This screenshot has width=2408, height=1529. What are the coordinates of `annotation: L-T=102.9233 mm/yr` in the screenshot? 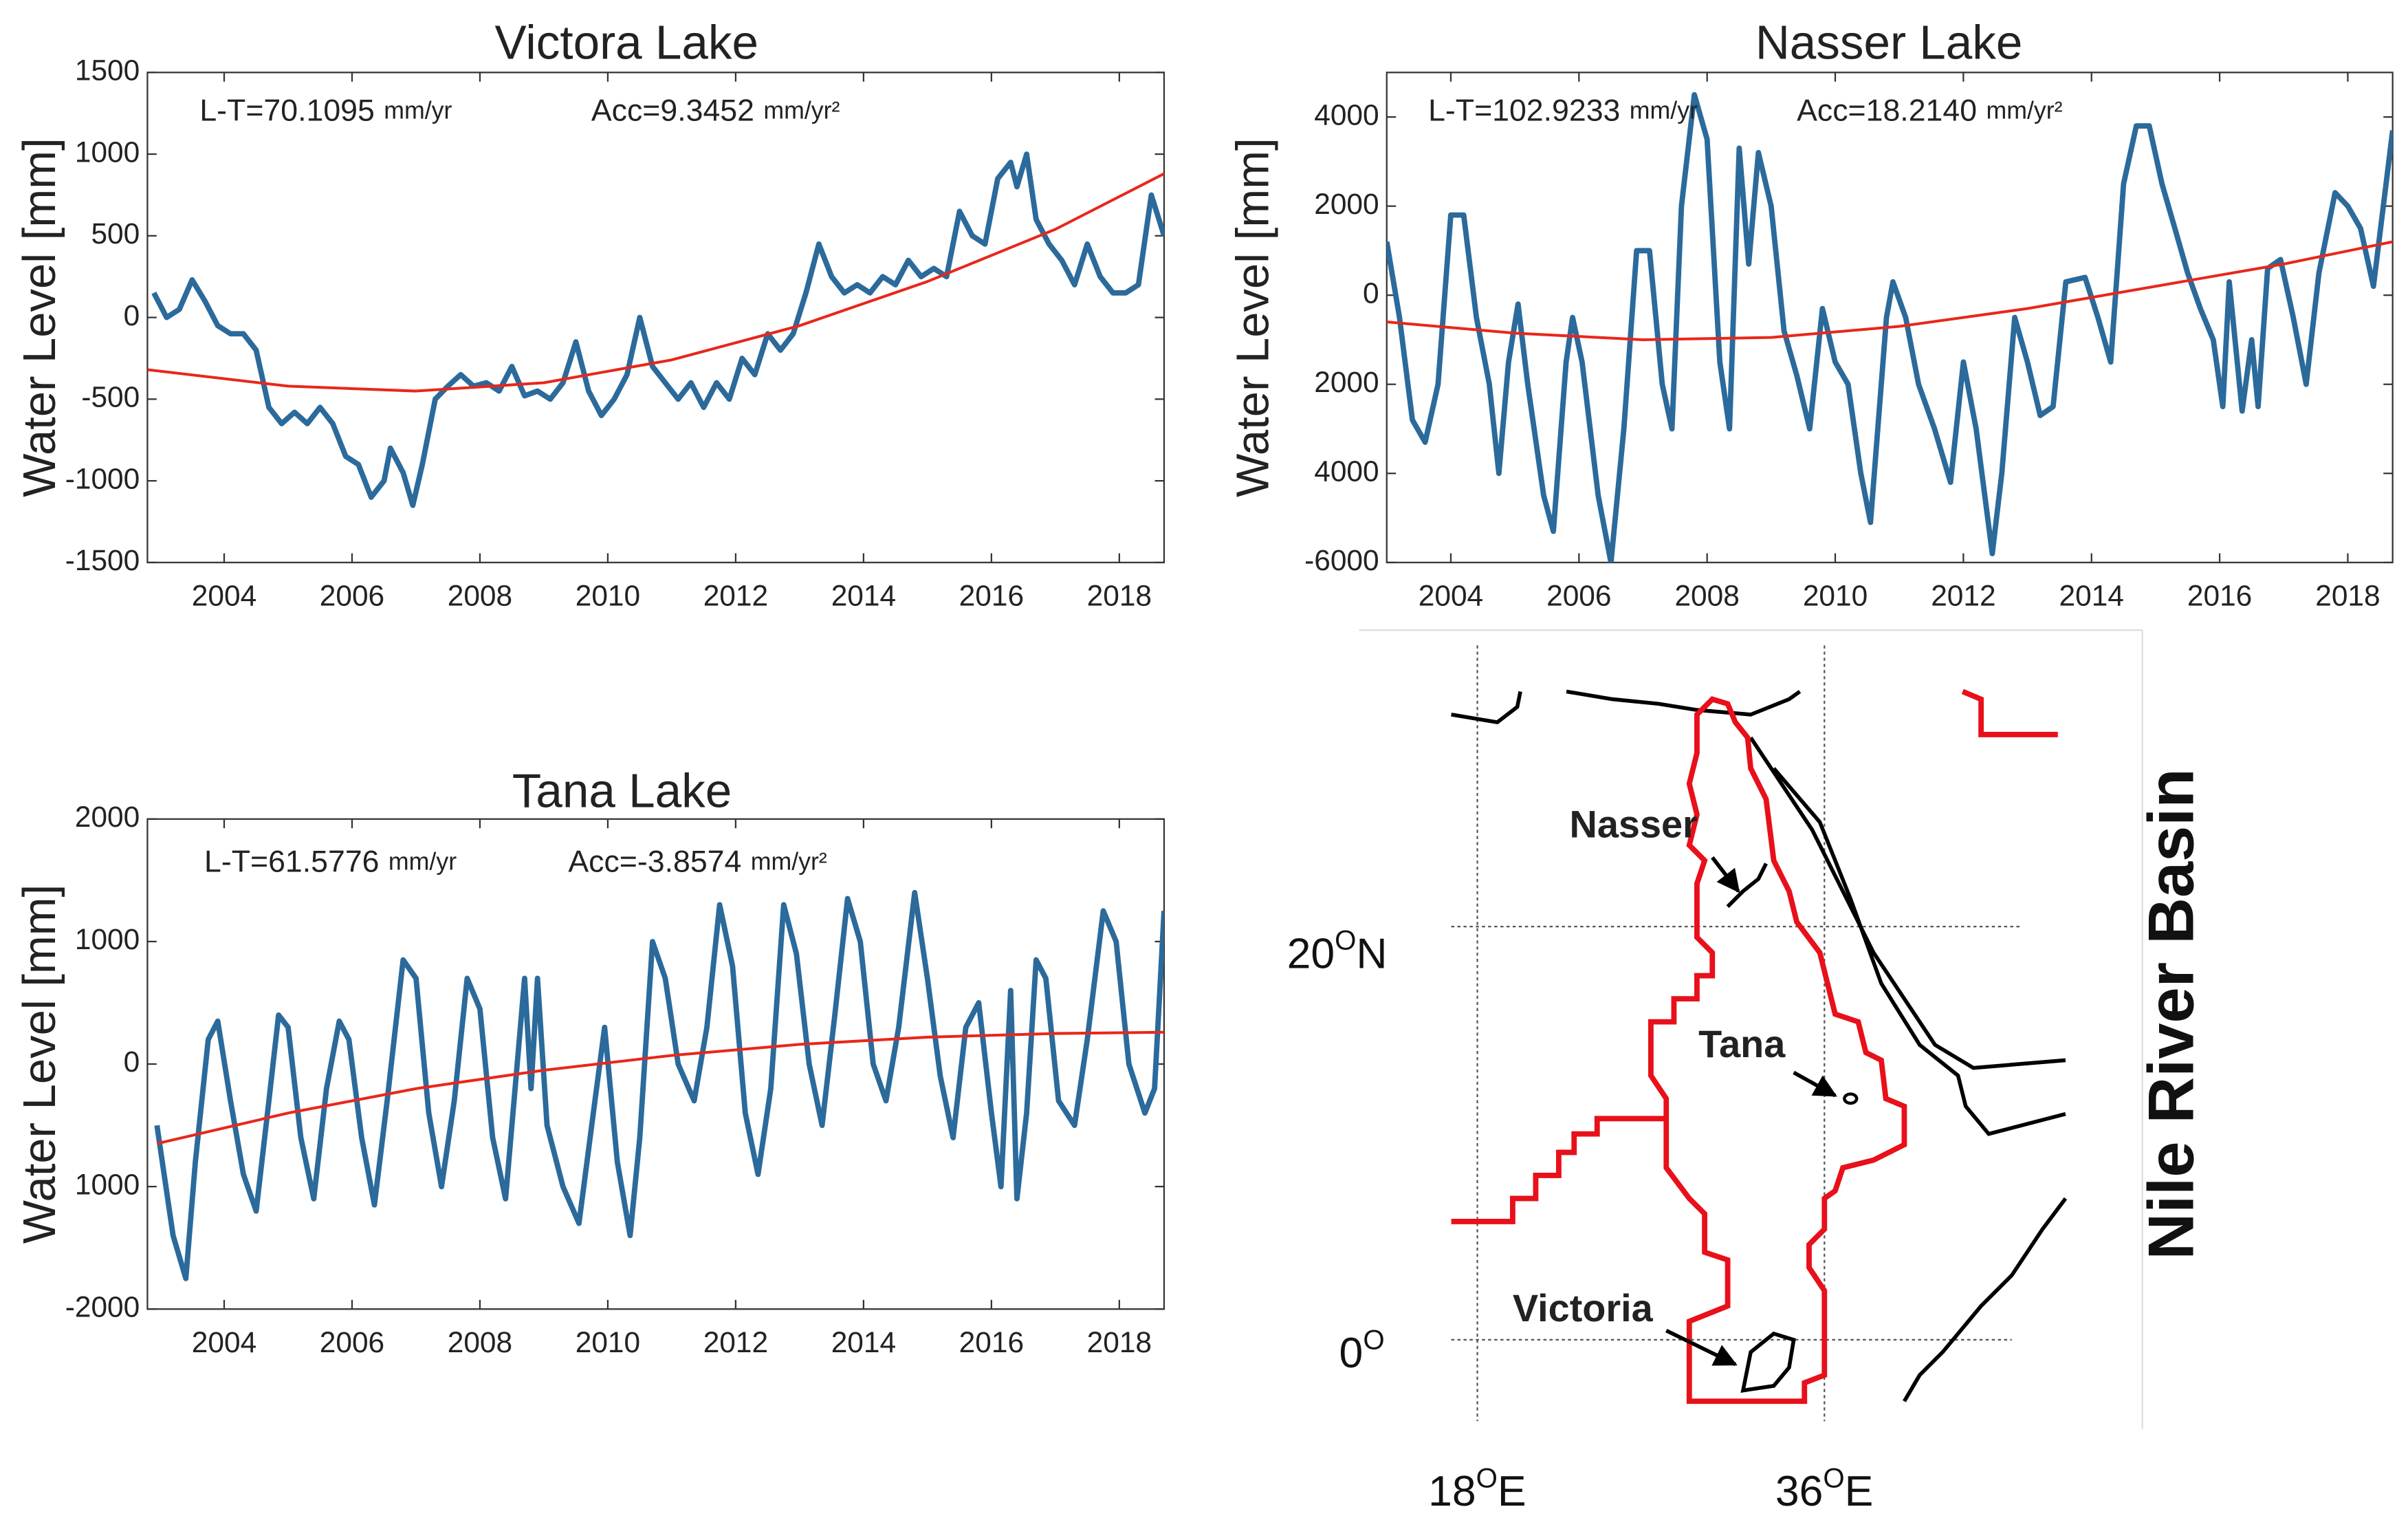 It's located at (1563, 110).